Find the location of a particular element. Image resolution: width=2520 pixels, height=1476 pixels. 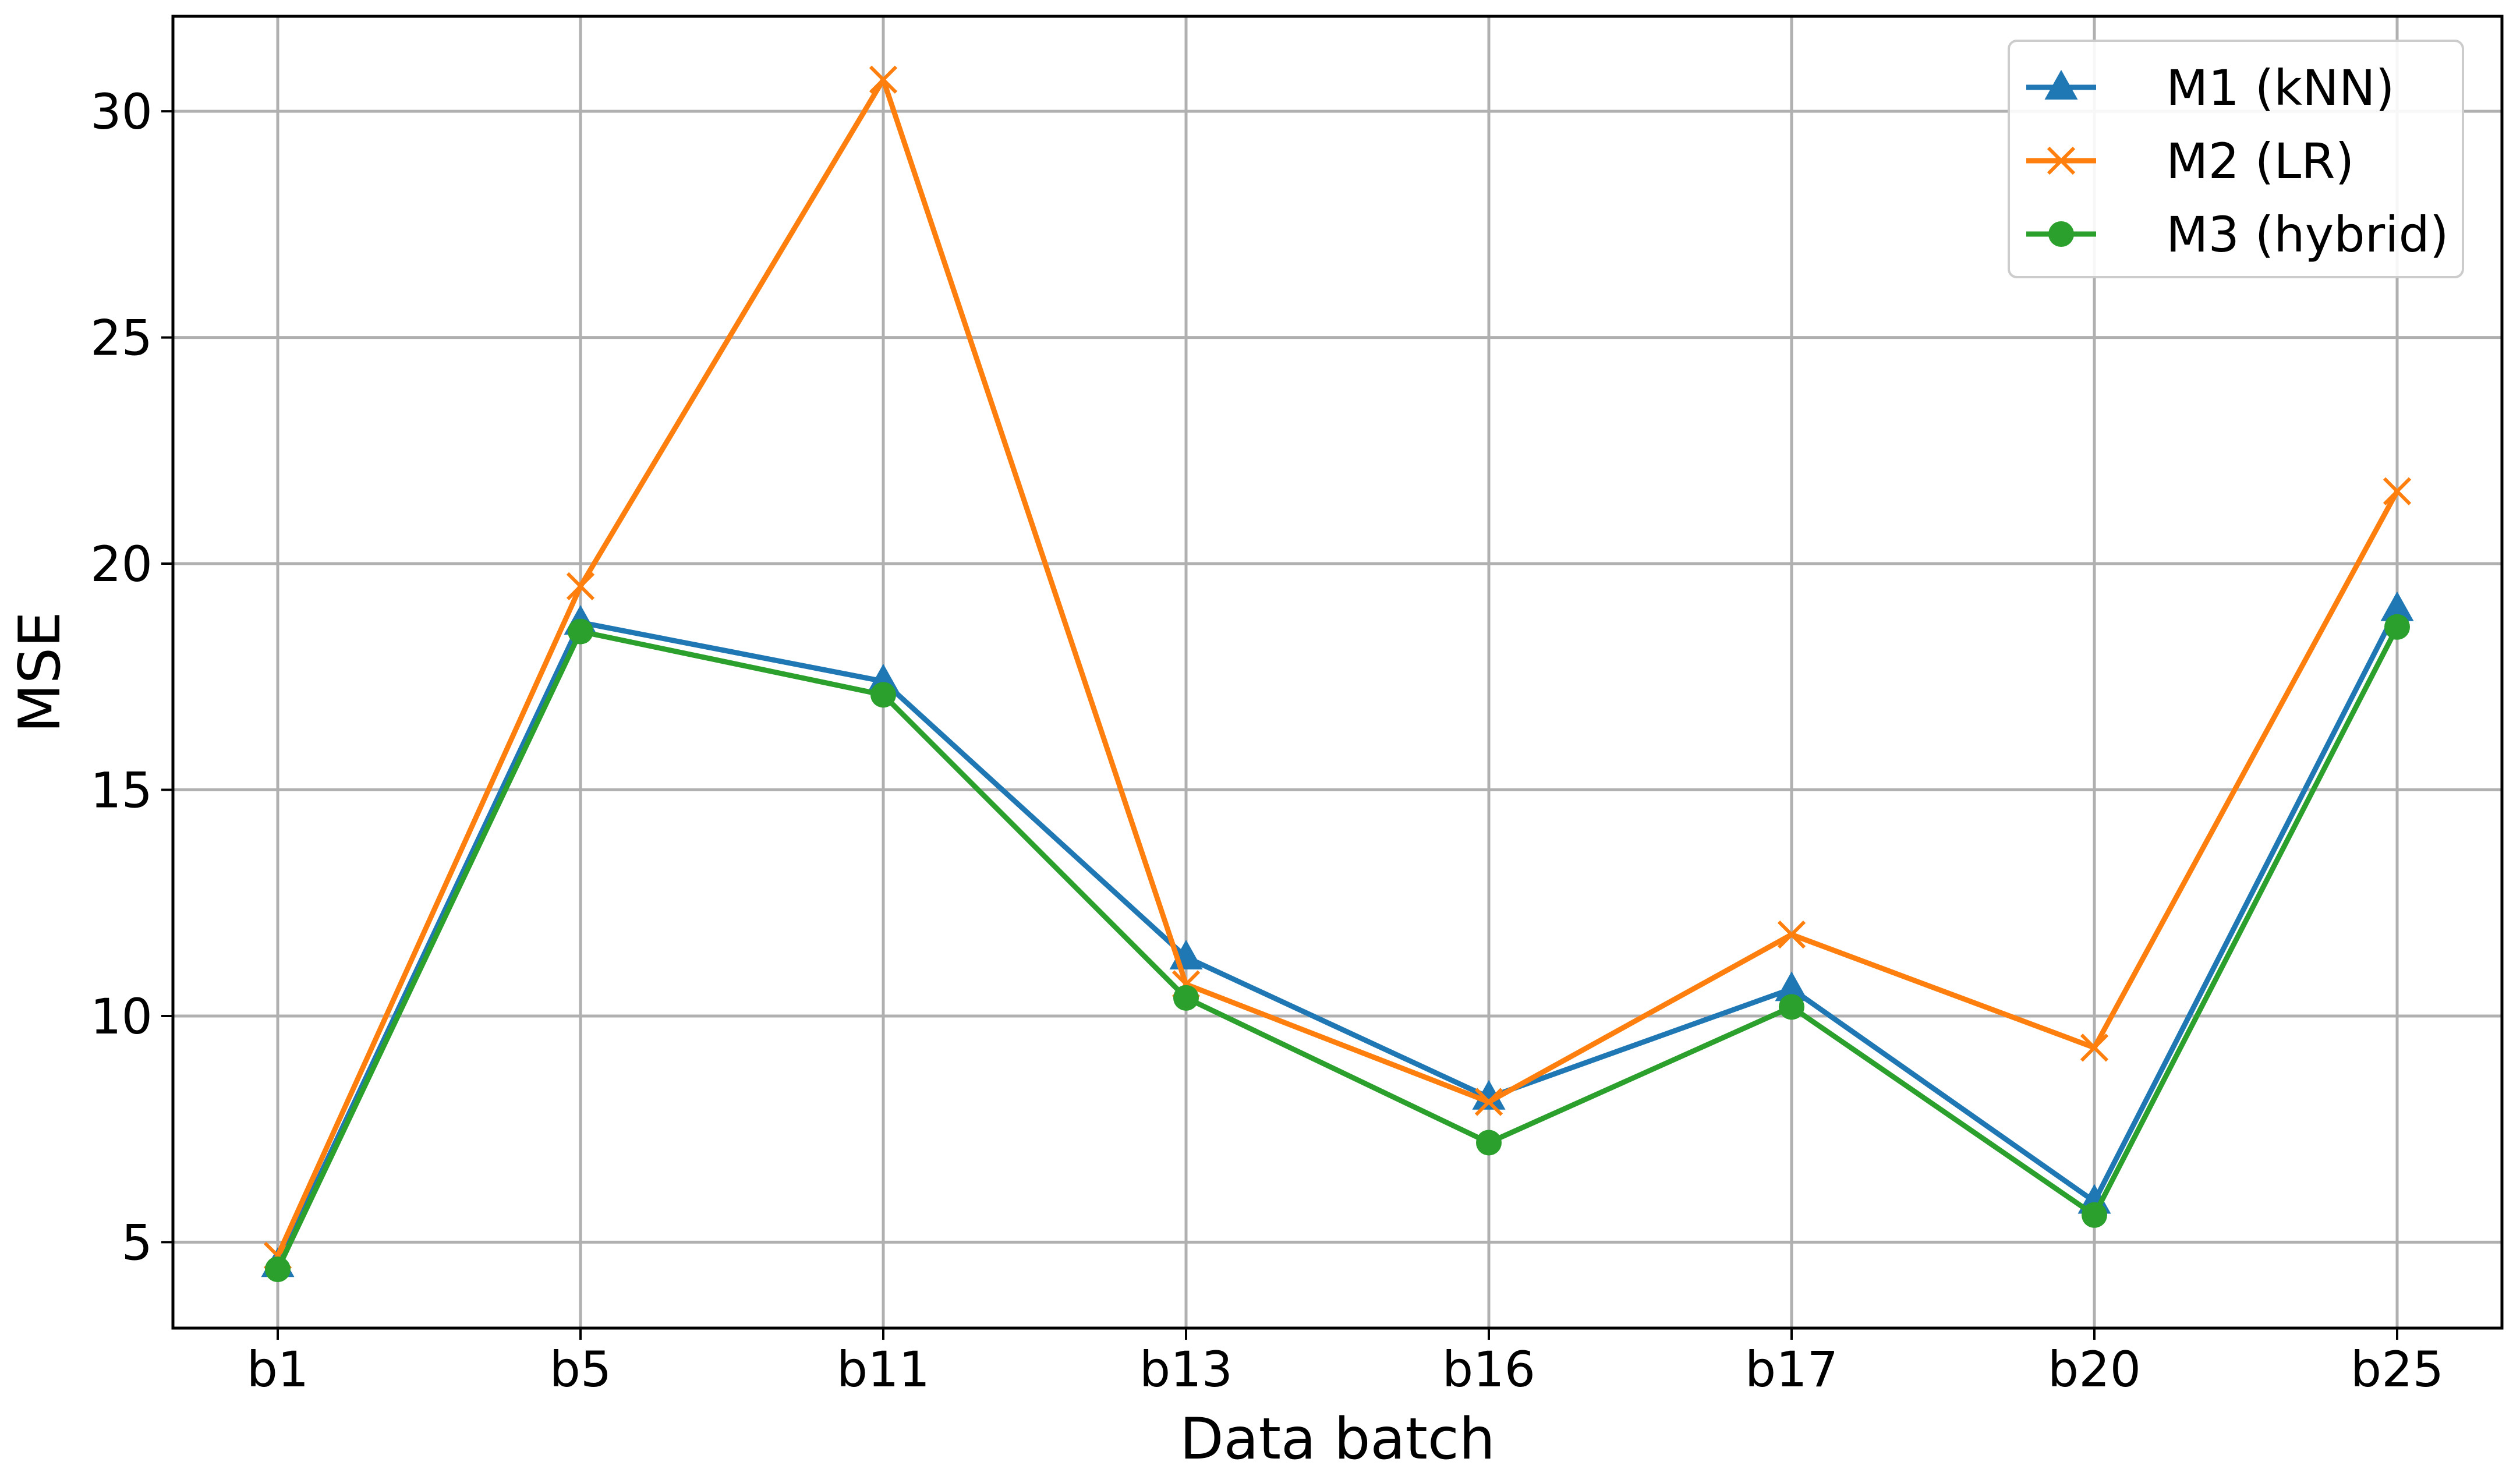

legend-label: M3 (hybrid) is located at coordinates (2307, 234).